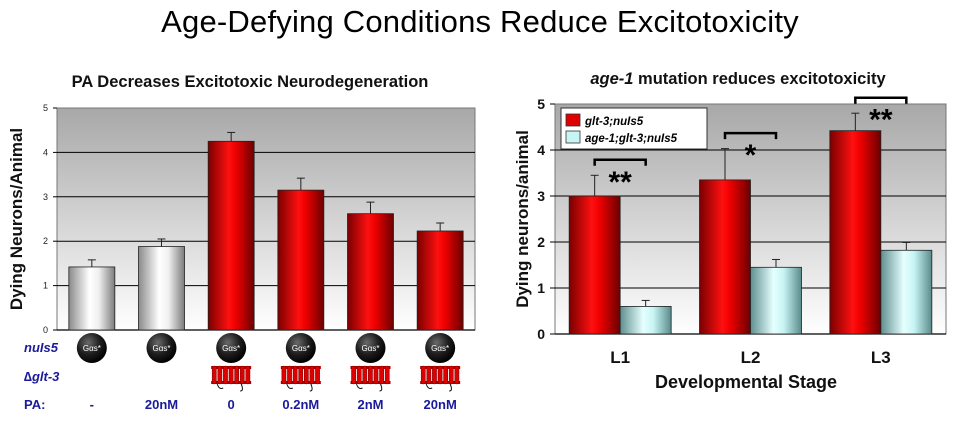  What do you see at coordinates (541, 334) in the screenshot?
I see `right-y-tick-label: 0` at bounding box center [541, 334].